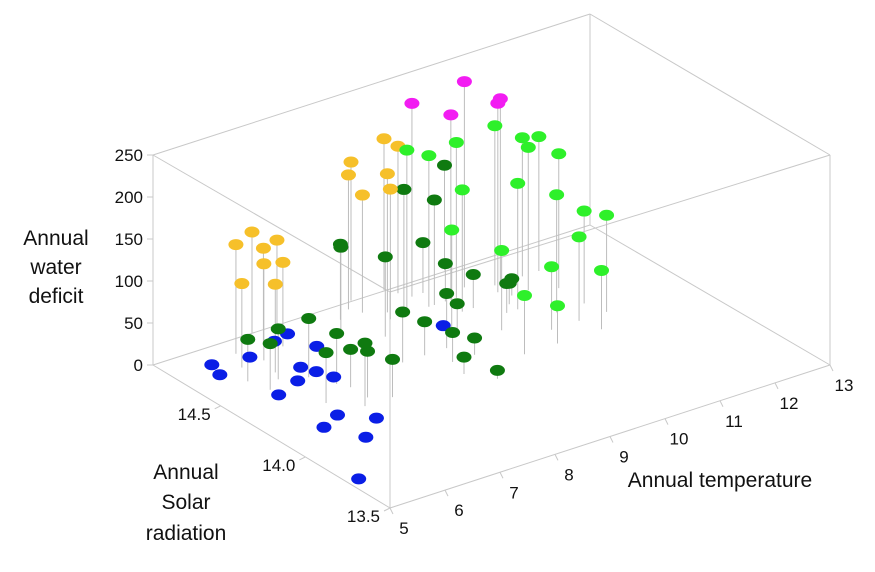 This screenshot has width=875, height=572. What do you see at coordinates (186, 533) in the screenshot?
I see `y-axis-title-line3: radiation` at bounding box center [186, 533].